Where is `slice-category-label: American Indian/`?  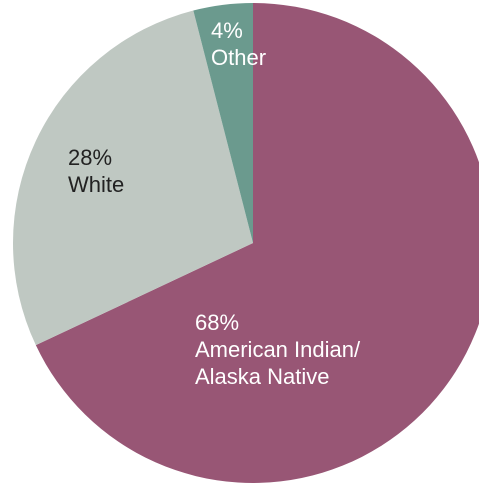 slice-category-label: American Indian/ is located at coordinates (278, 349).